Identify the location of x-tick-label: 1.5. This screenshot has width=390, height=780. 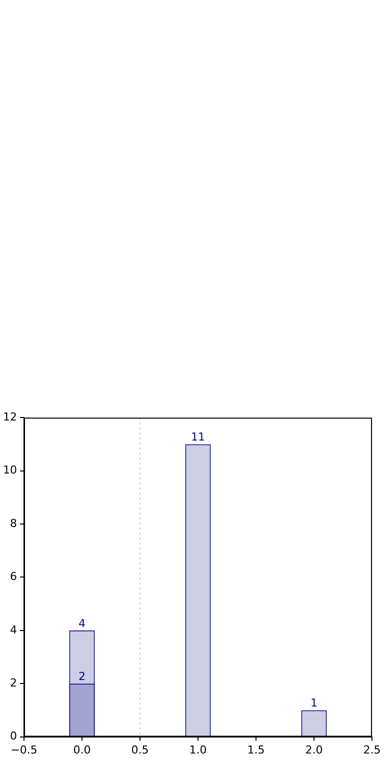
(256, 749).